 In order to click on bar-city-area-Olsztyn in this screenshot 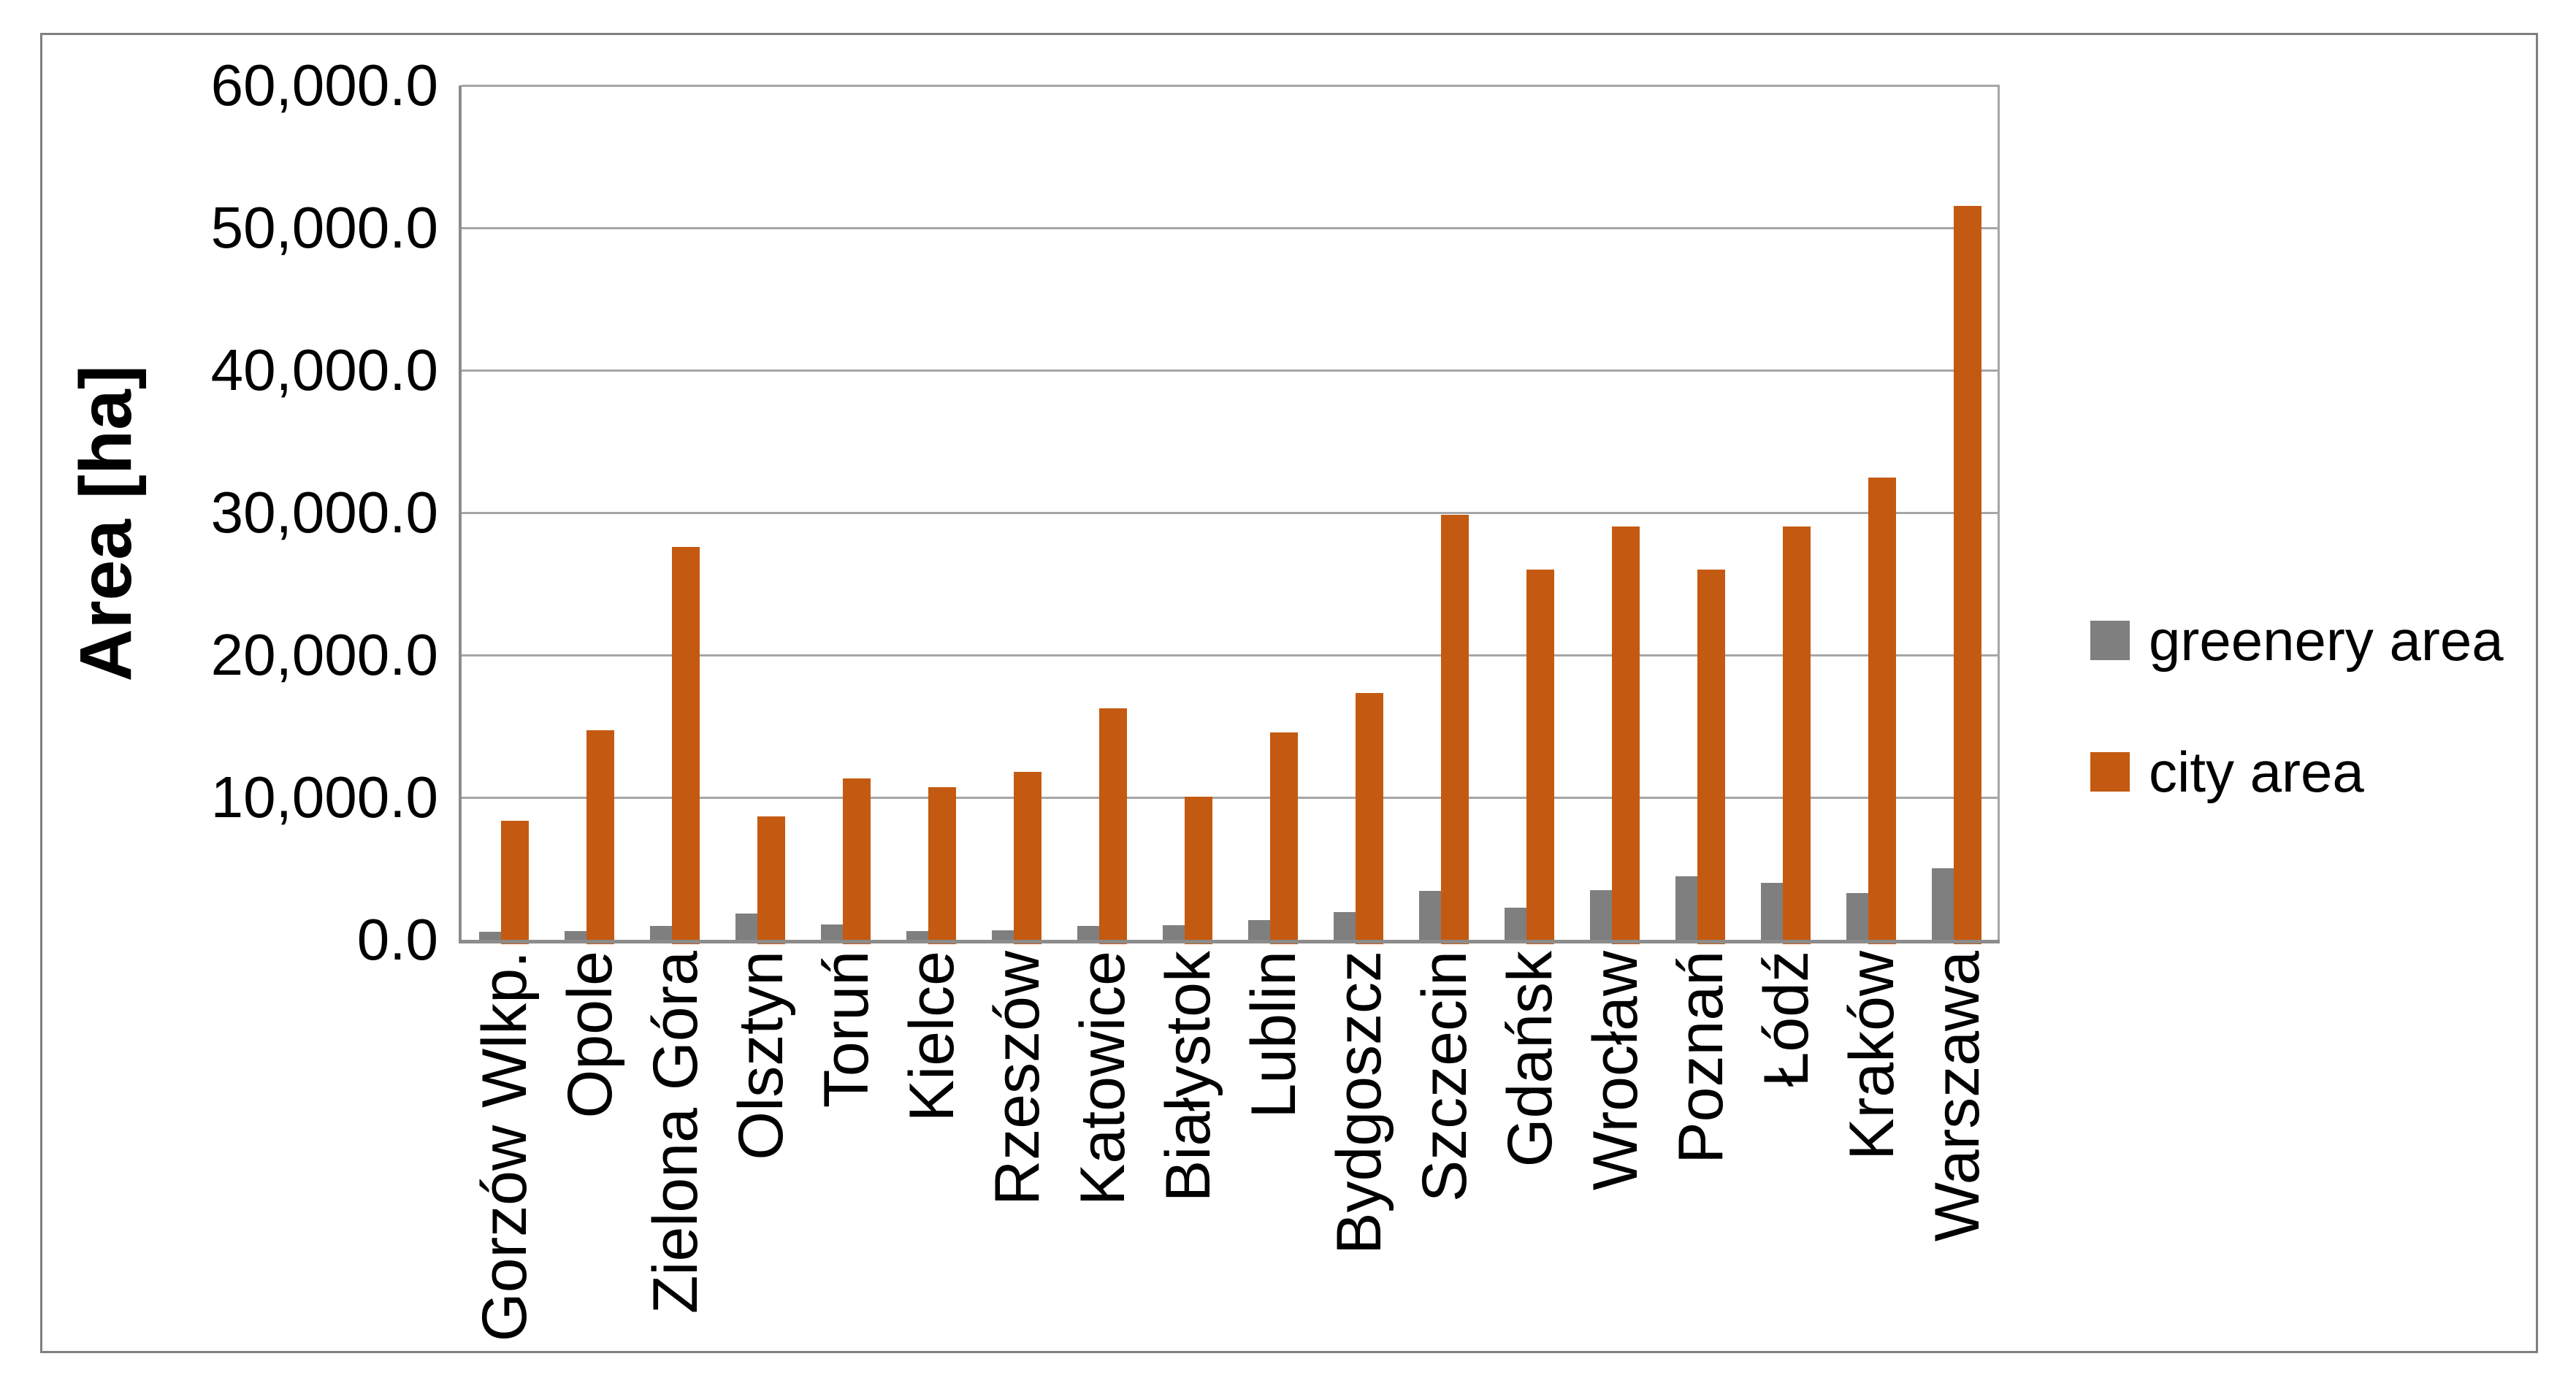, I will do `click(771, 880)`.